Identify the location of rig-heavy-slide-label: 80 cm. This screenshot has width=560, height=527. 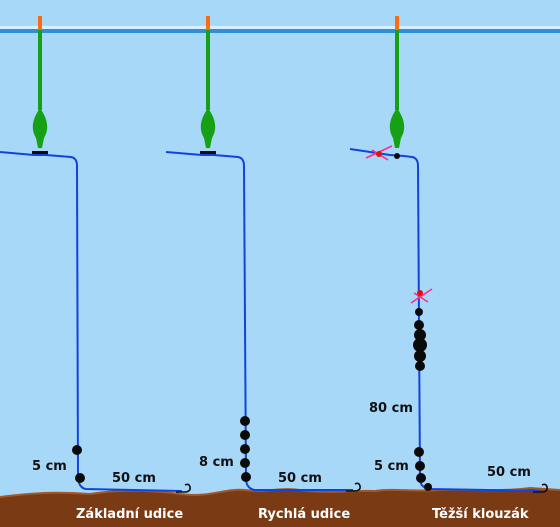
(391, 408).